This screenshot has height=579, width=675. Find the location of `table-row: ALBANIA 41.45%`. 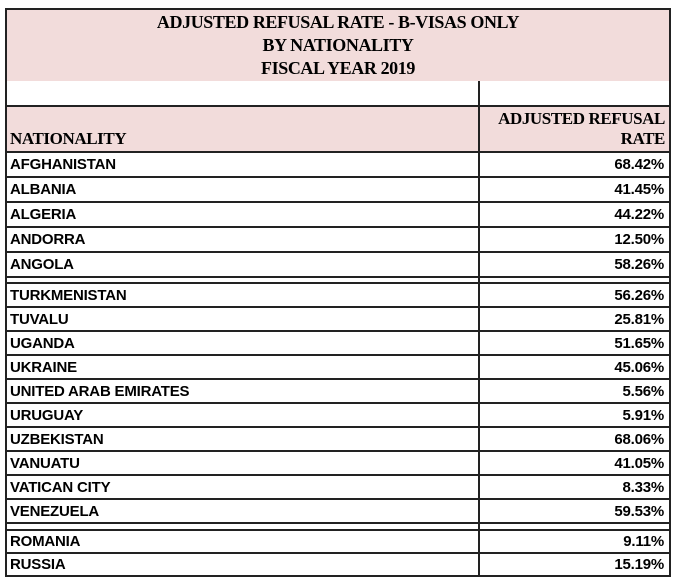

table-row: ALBANIA 41.45% is located at coordinates (338, 190).